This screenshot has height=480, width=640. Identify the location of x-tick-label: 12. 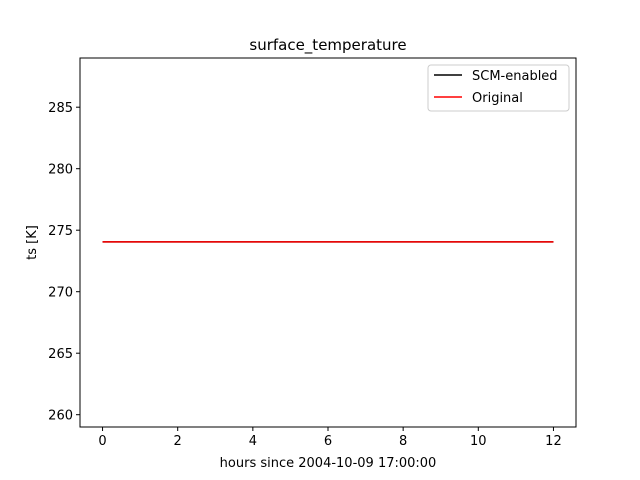
(553, 441).